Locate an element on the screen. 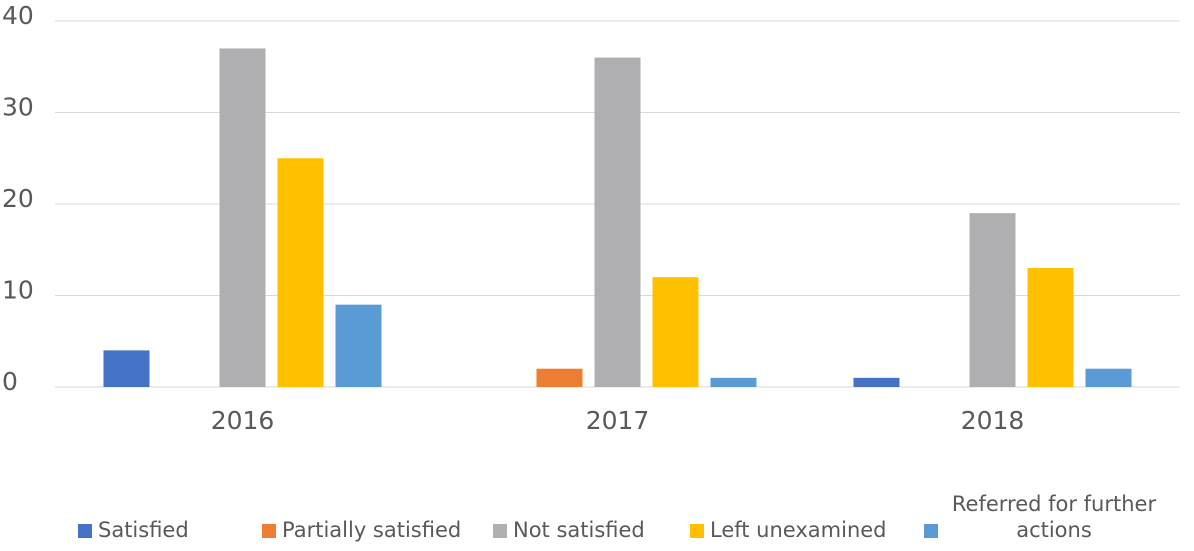  legend-label: Not satisfied is located at coordinates (579, 530).